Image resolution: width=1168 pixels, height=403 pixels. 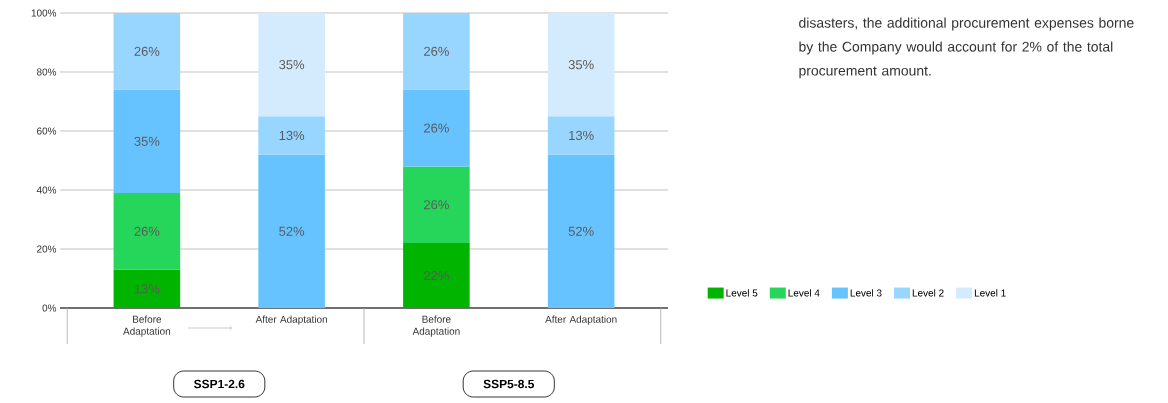 I want to click on y-tick-label: 0%, so click(x=49, y=308).